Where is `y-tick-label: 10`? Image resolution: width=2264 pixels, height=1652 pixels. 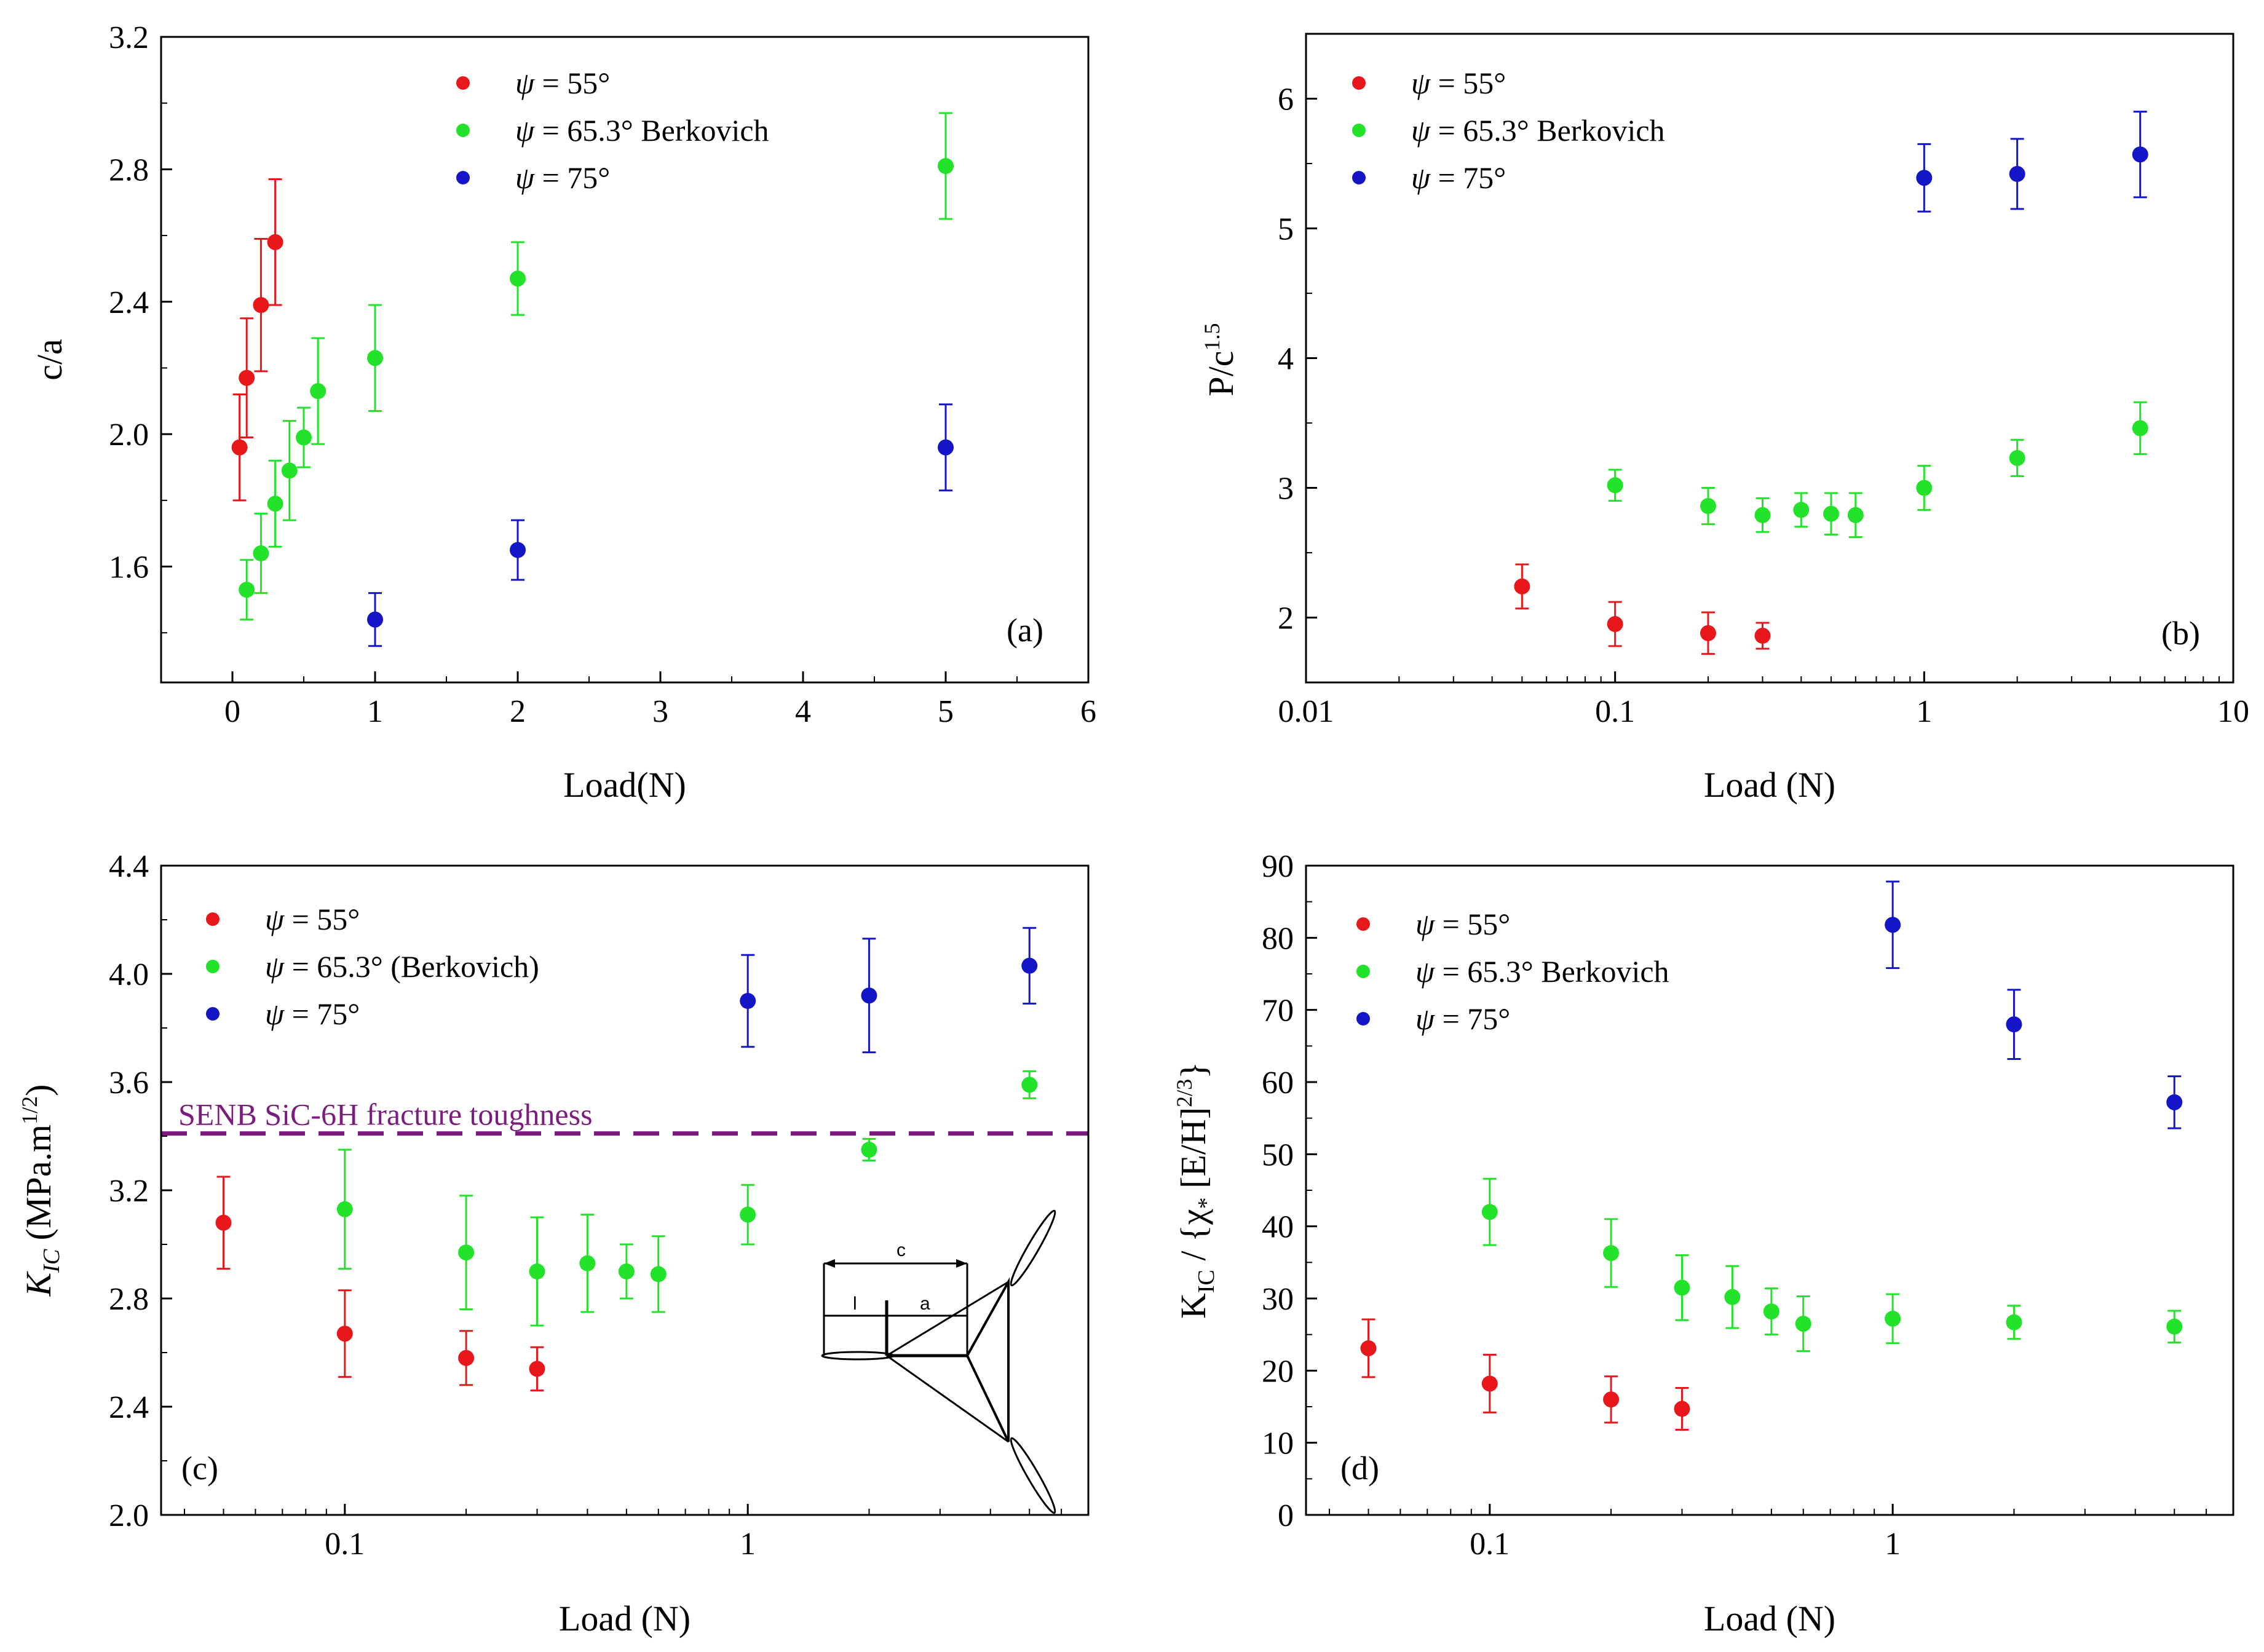
y-tick-label: 10 is located at coordinates (1278, 1443).